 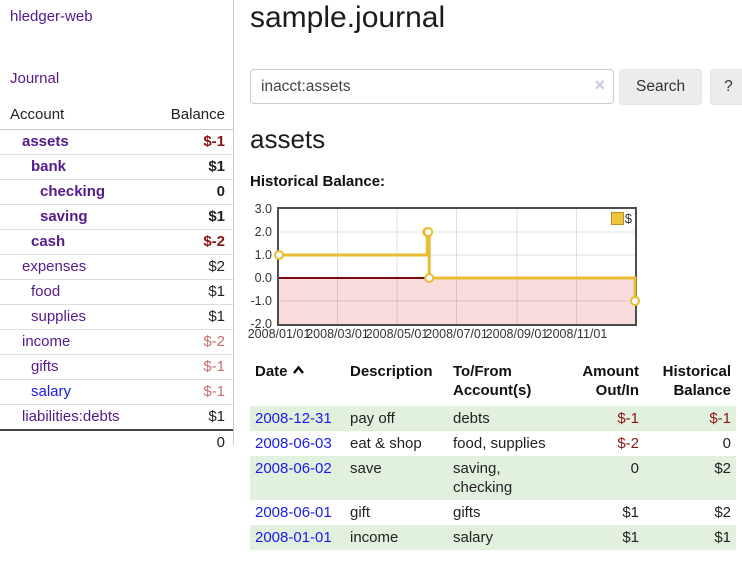 I want to click on transaction-date-link: 2008-01-01, so click(x=293, y=537).